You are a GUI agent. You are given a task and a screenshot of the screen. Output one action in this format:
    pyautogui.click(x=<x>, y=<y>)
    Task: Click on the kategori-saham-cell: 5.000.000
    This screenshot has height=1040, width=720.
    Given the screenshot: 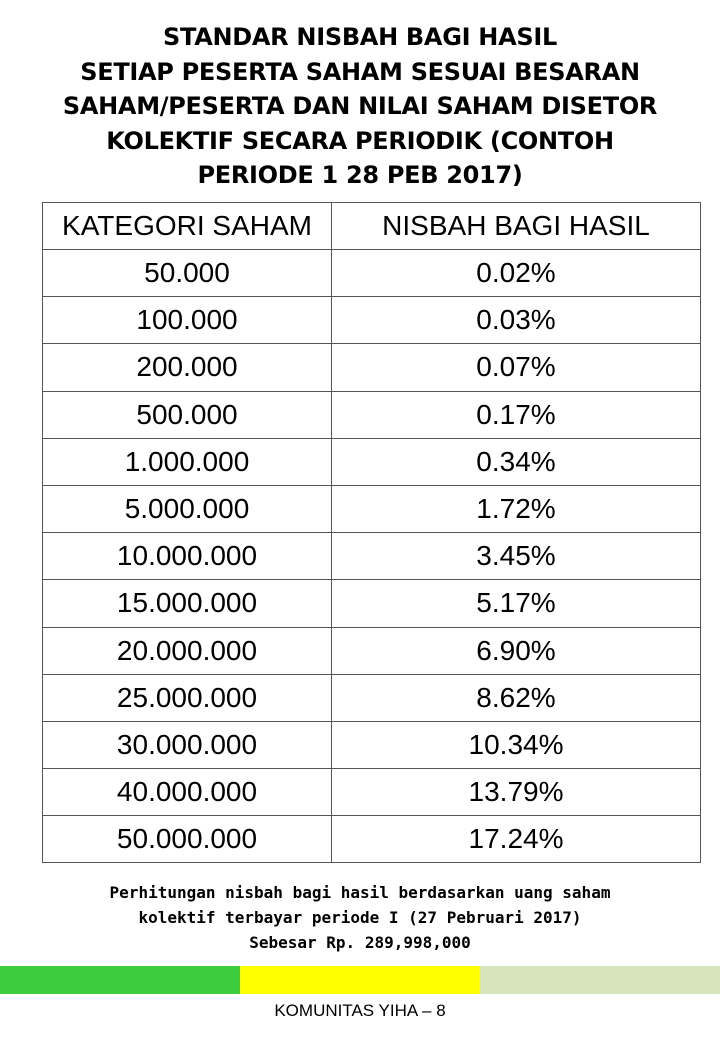 What is the action you would take?
    pyautogui.click(x=187, y=509)
    